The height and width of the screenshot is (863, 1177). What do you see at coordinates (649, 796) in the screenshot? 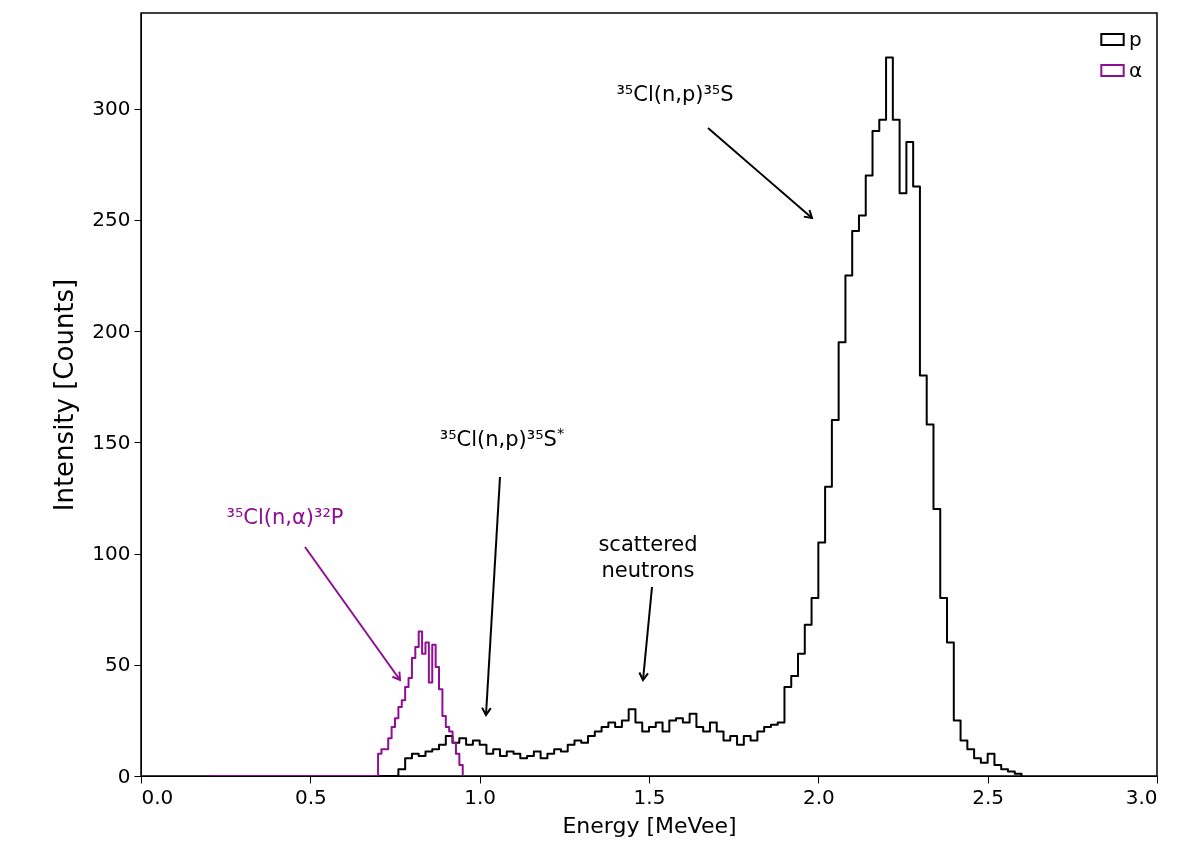
I see `x-tick-label: 1.5` at bounding box center [649, 796].